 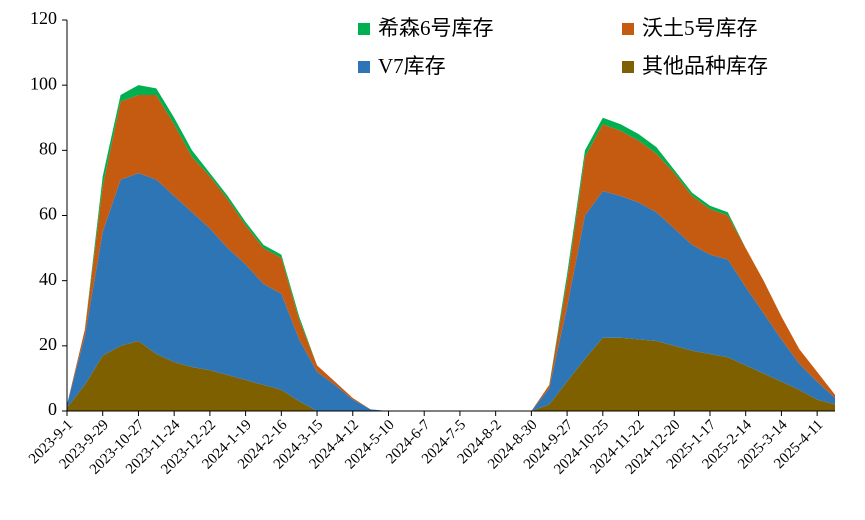 What do you see at coordinates (48, 344) in the screenshot?
I see `y-tick-label: 20` at bounding box center [48, 344].